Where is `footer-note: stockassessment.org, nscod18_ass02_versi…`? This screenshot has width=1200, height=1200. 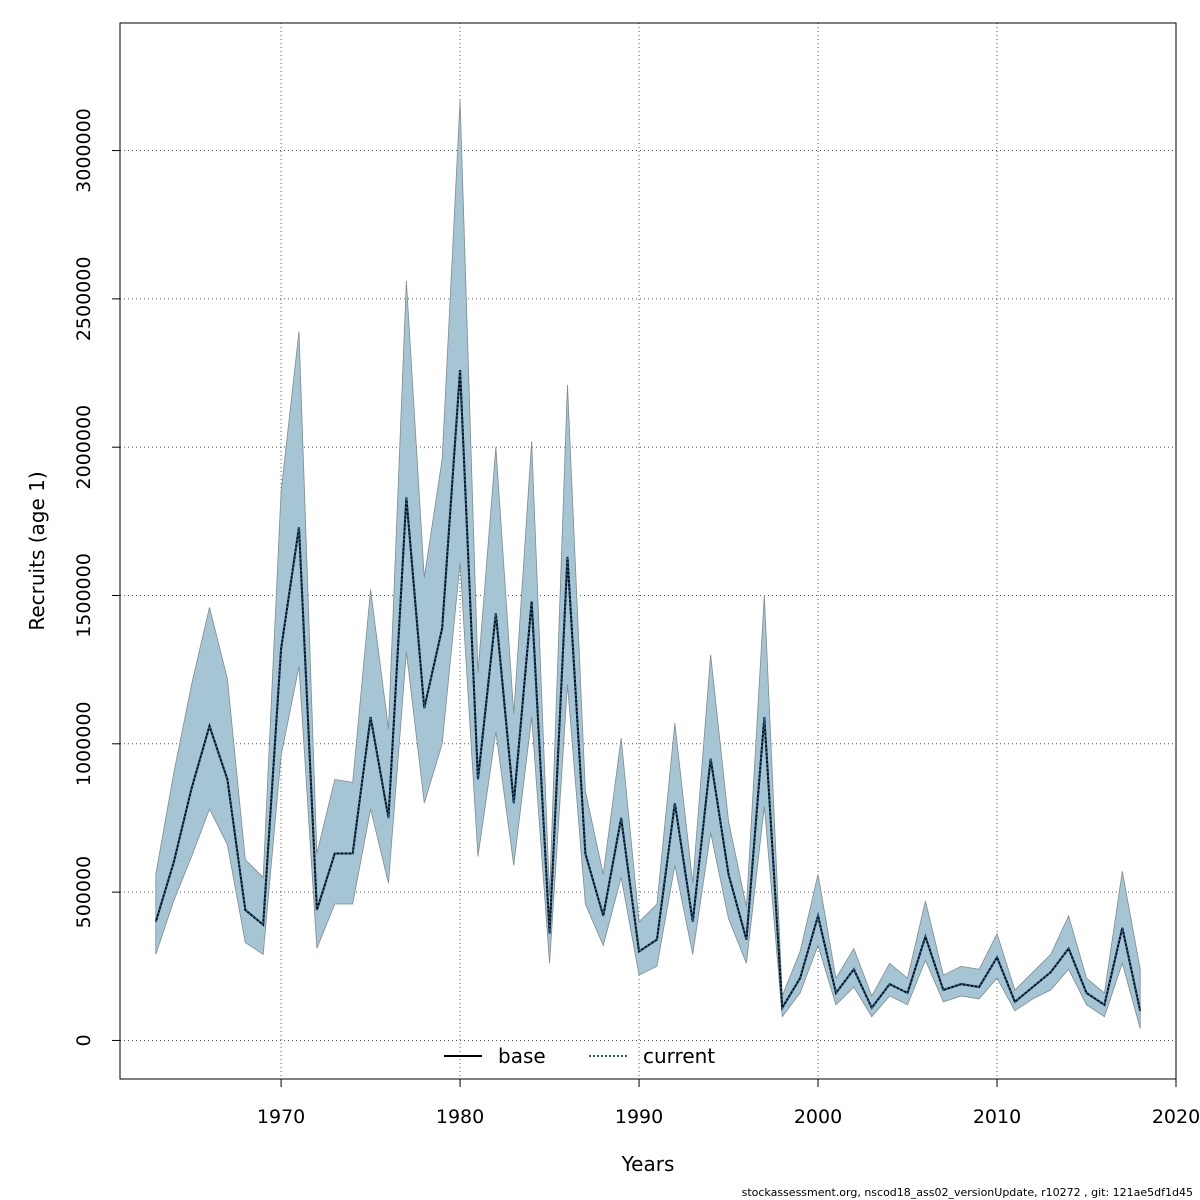 footer-note: stockassessment.org, nscod18_ass02_versi… is located at coordinates (967, 1192).